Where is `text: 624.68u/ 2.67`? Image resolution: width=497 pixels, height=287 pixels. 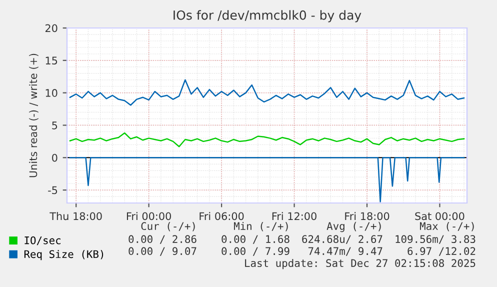
text: 624.68u/ 2.67 is located at coordinates (342, 239).